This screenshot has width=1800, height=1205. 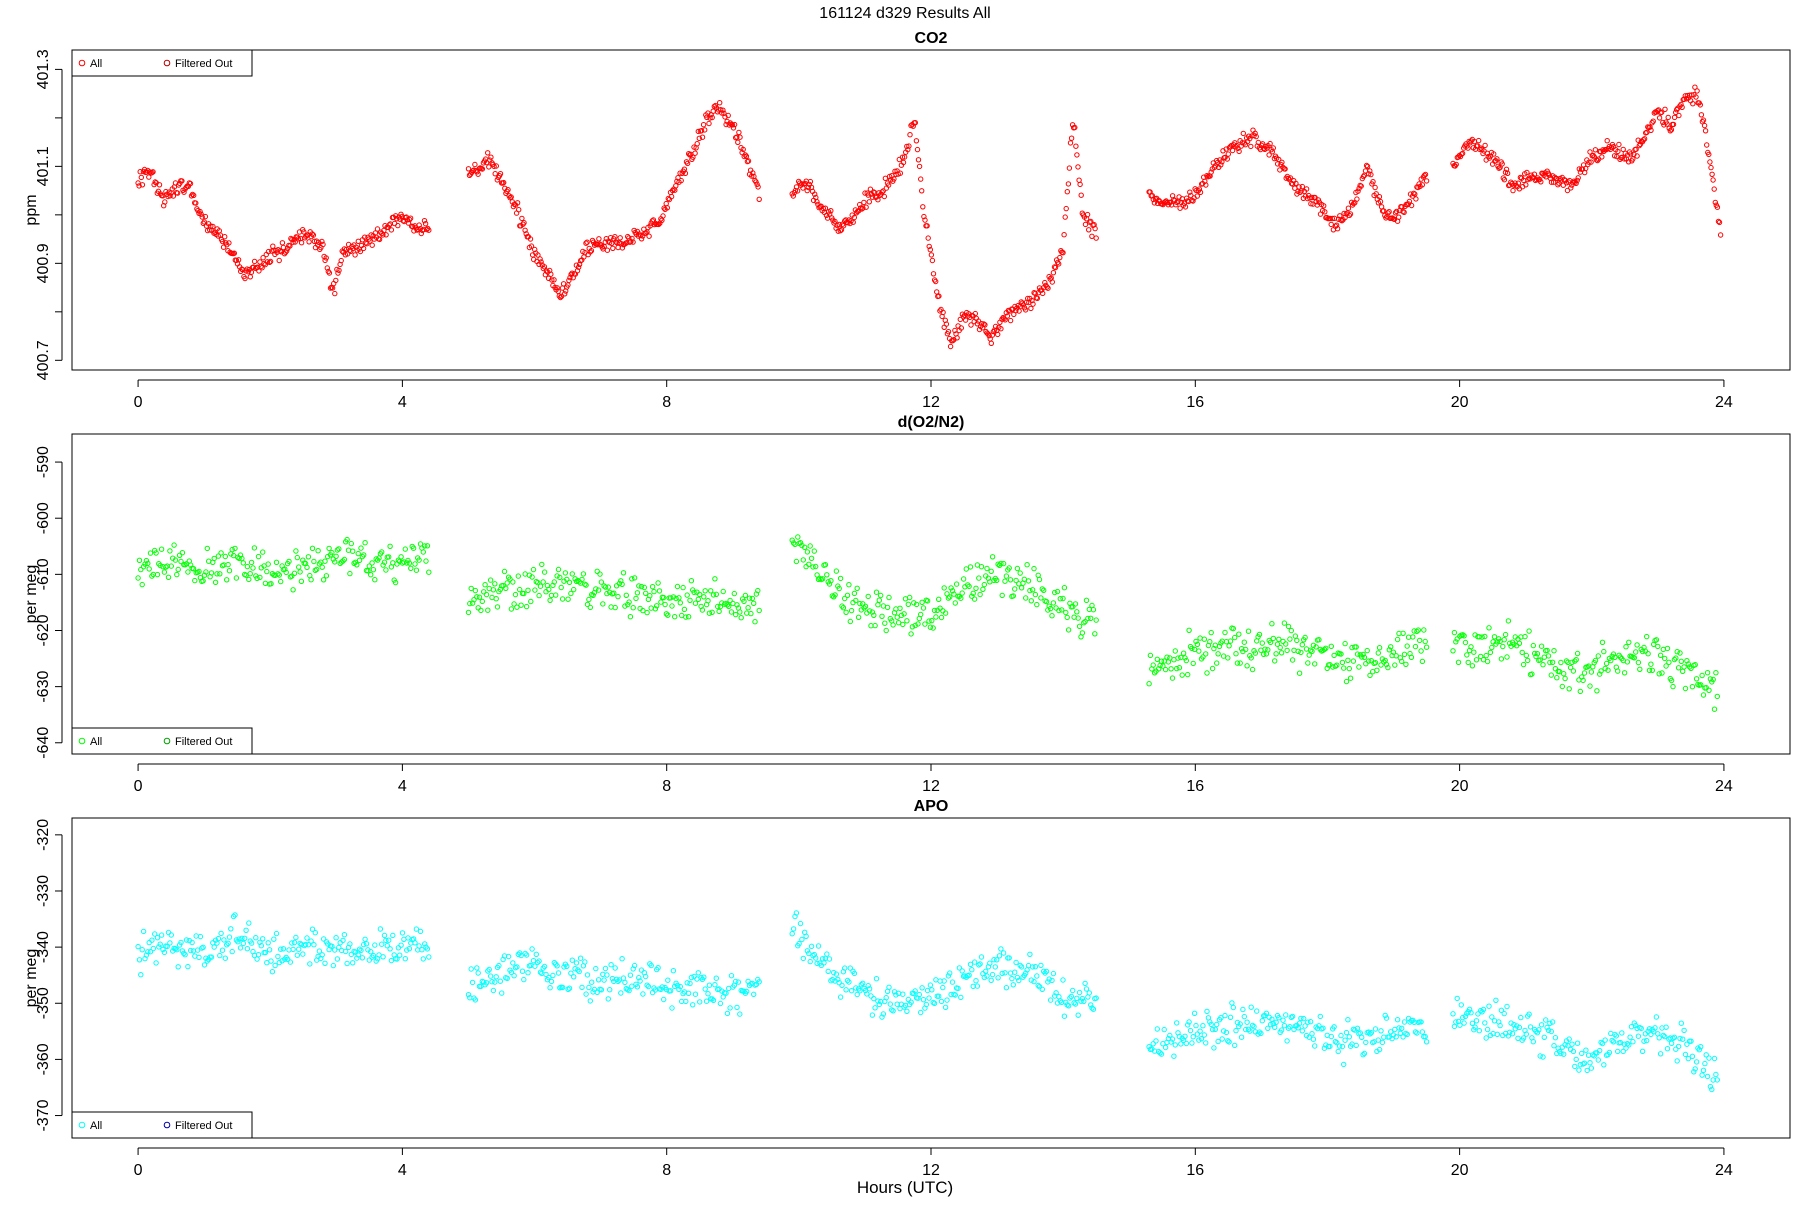 What do you see at coordinates (1195, 786) in the screenshot?
I see `x-tick-label: 16` at bounding box center [1195, 786].